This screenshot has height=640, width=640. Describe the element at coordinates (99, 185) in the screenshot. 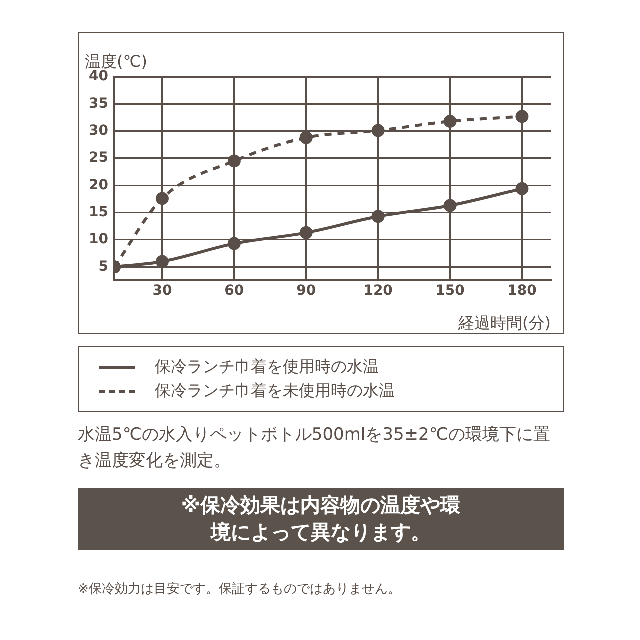

I see `y-tick-label: 20` at that location.